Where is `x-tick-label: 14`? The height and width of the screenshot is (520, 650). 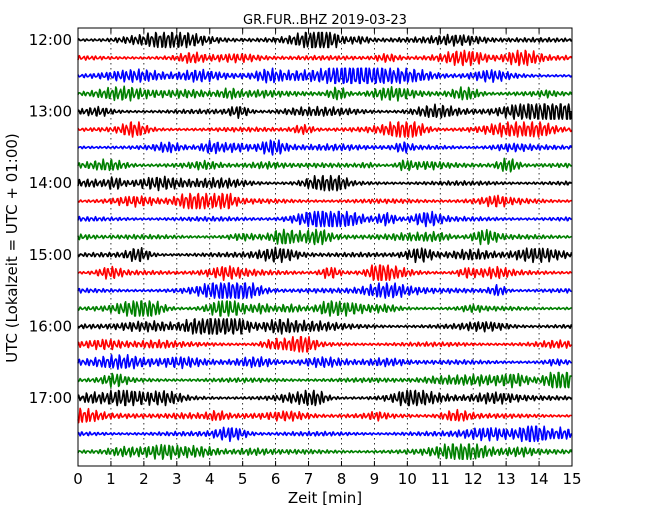 x-tick-label: 14 is located at coordinates (539, 479).